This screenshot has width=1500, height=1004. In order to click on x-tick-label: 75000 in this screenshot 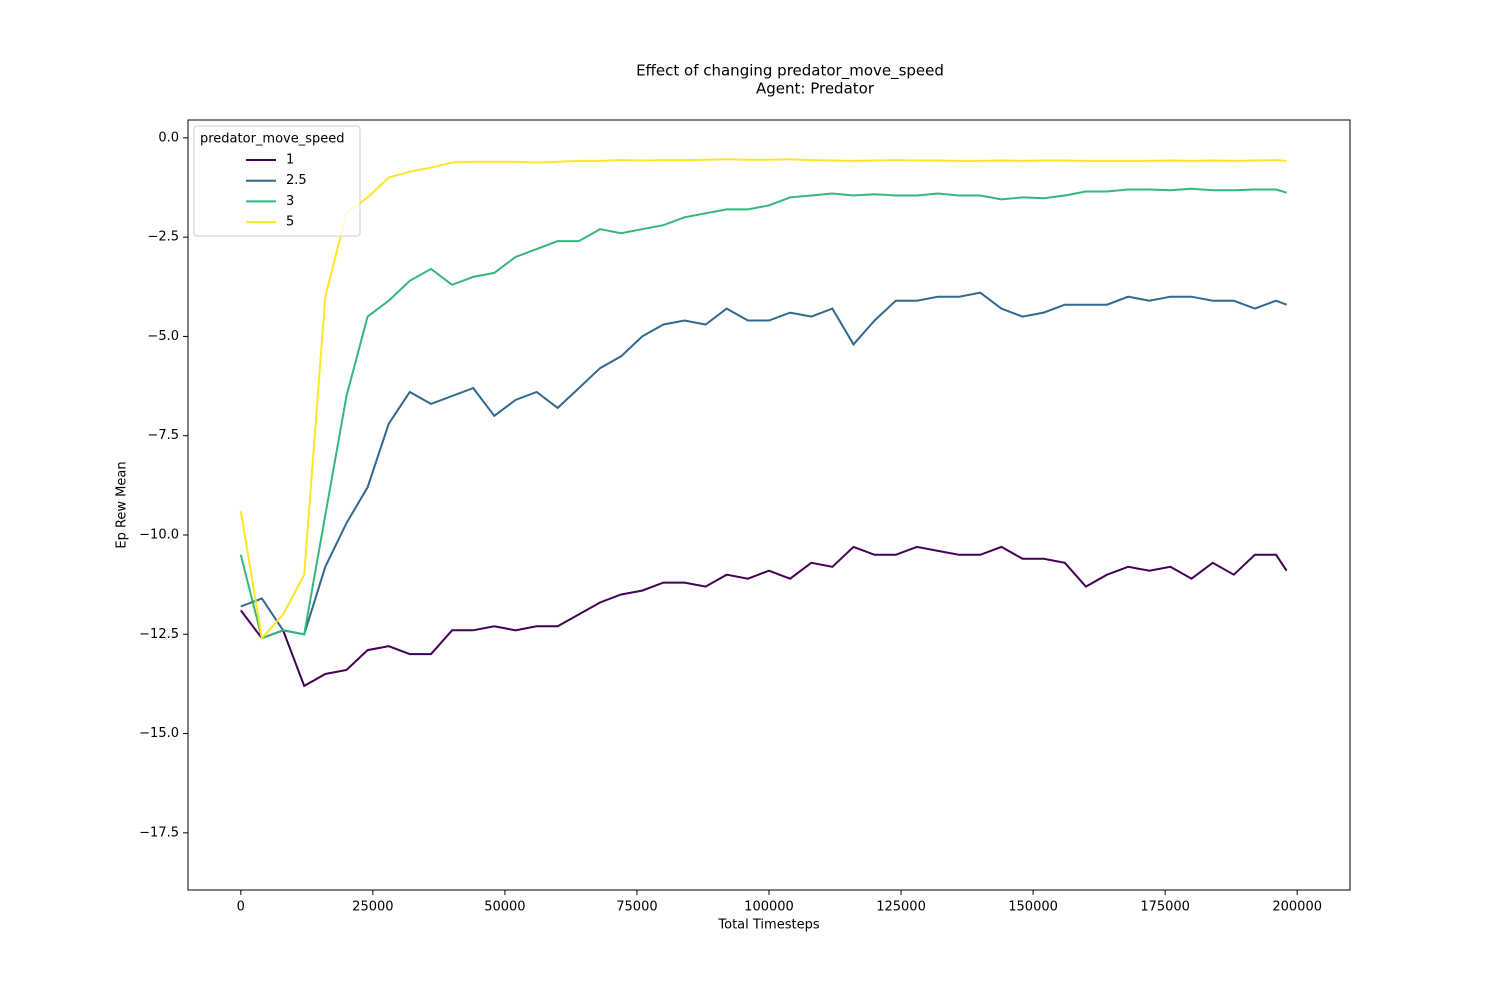, I will do `click(636, 907)`.